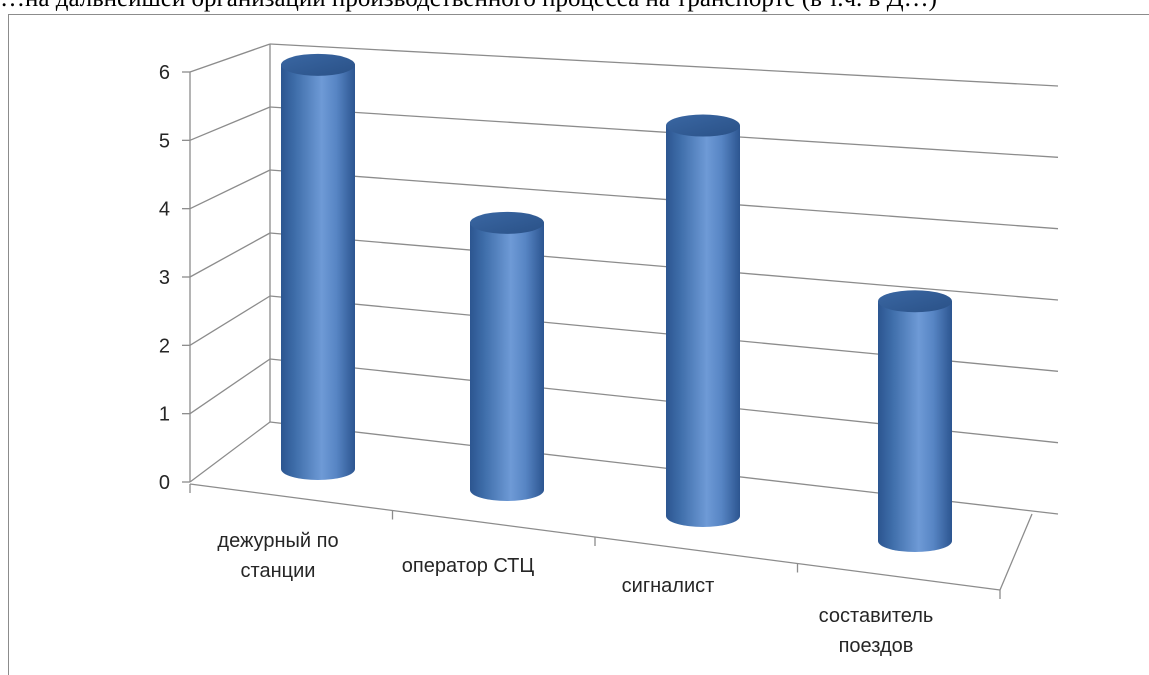  Describe the element at coordinates (278, 571) in the screenshot. I see `x-category-label: станции` at that location.